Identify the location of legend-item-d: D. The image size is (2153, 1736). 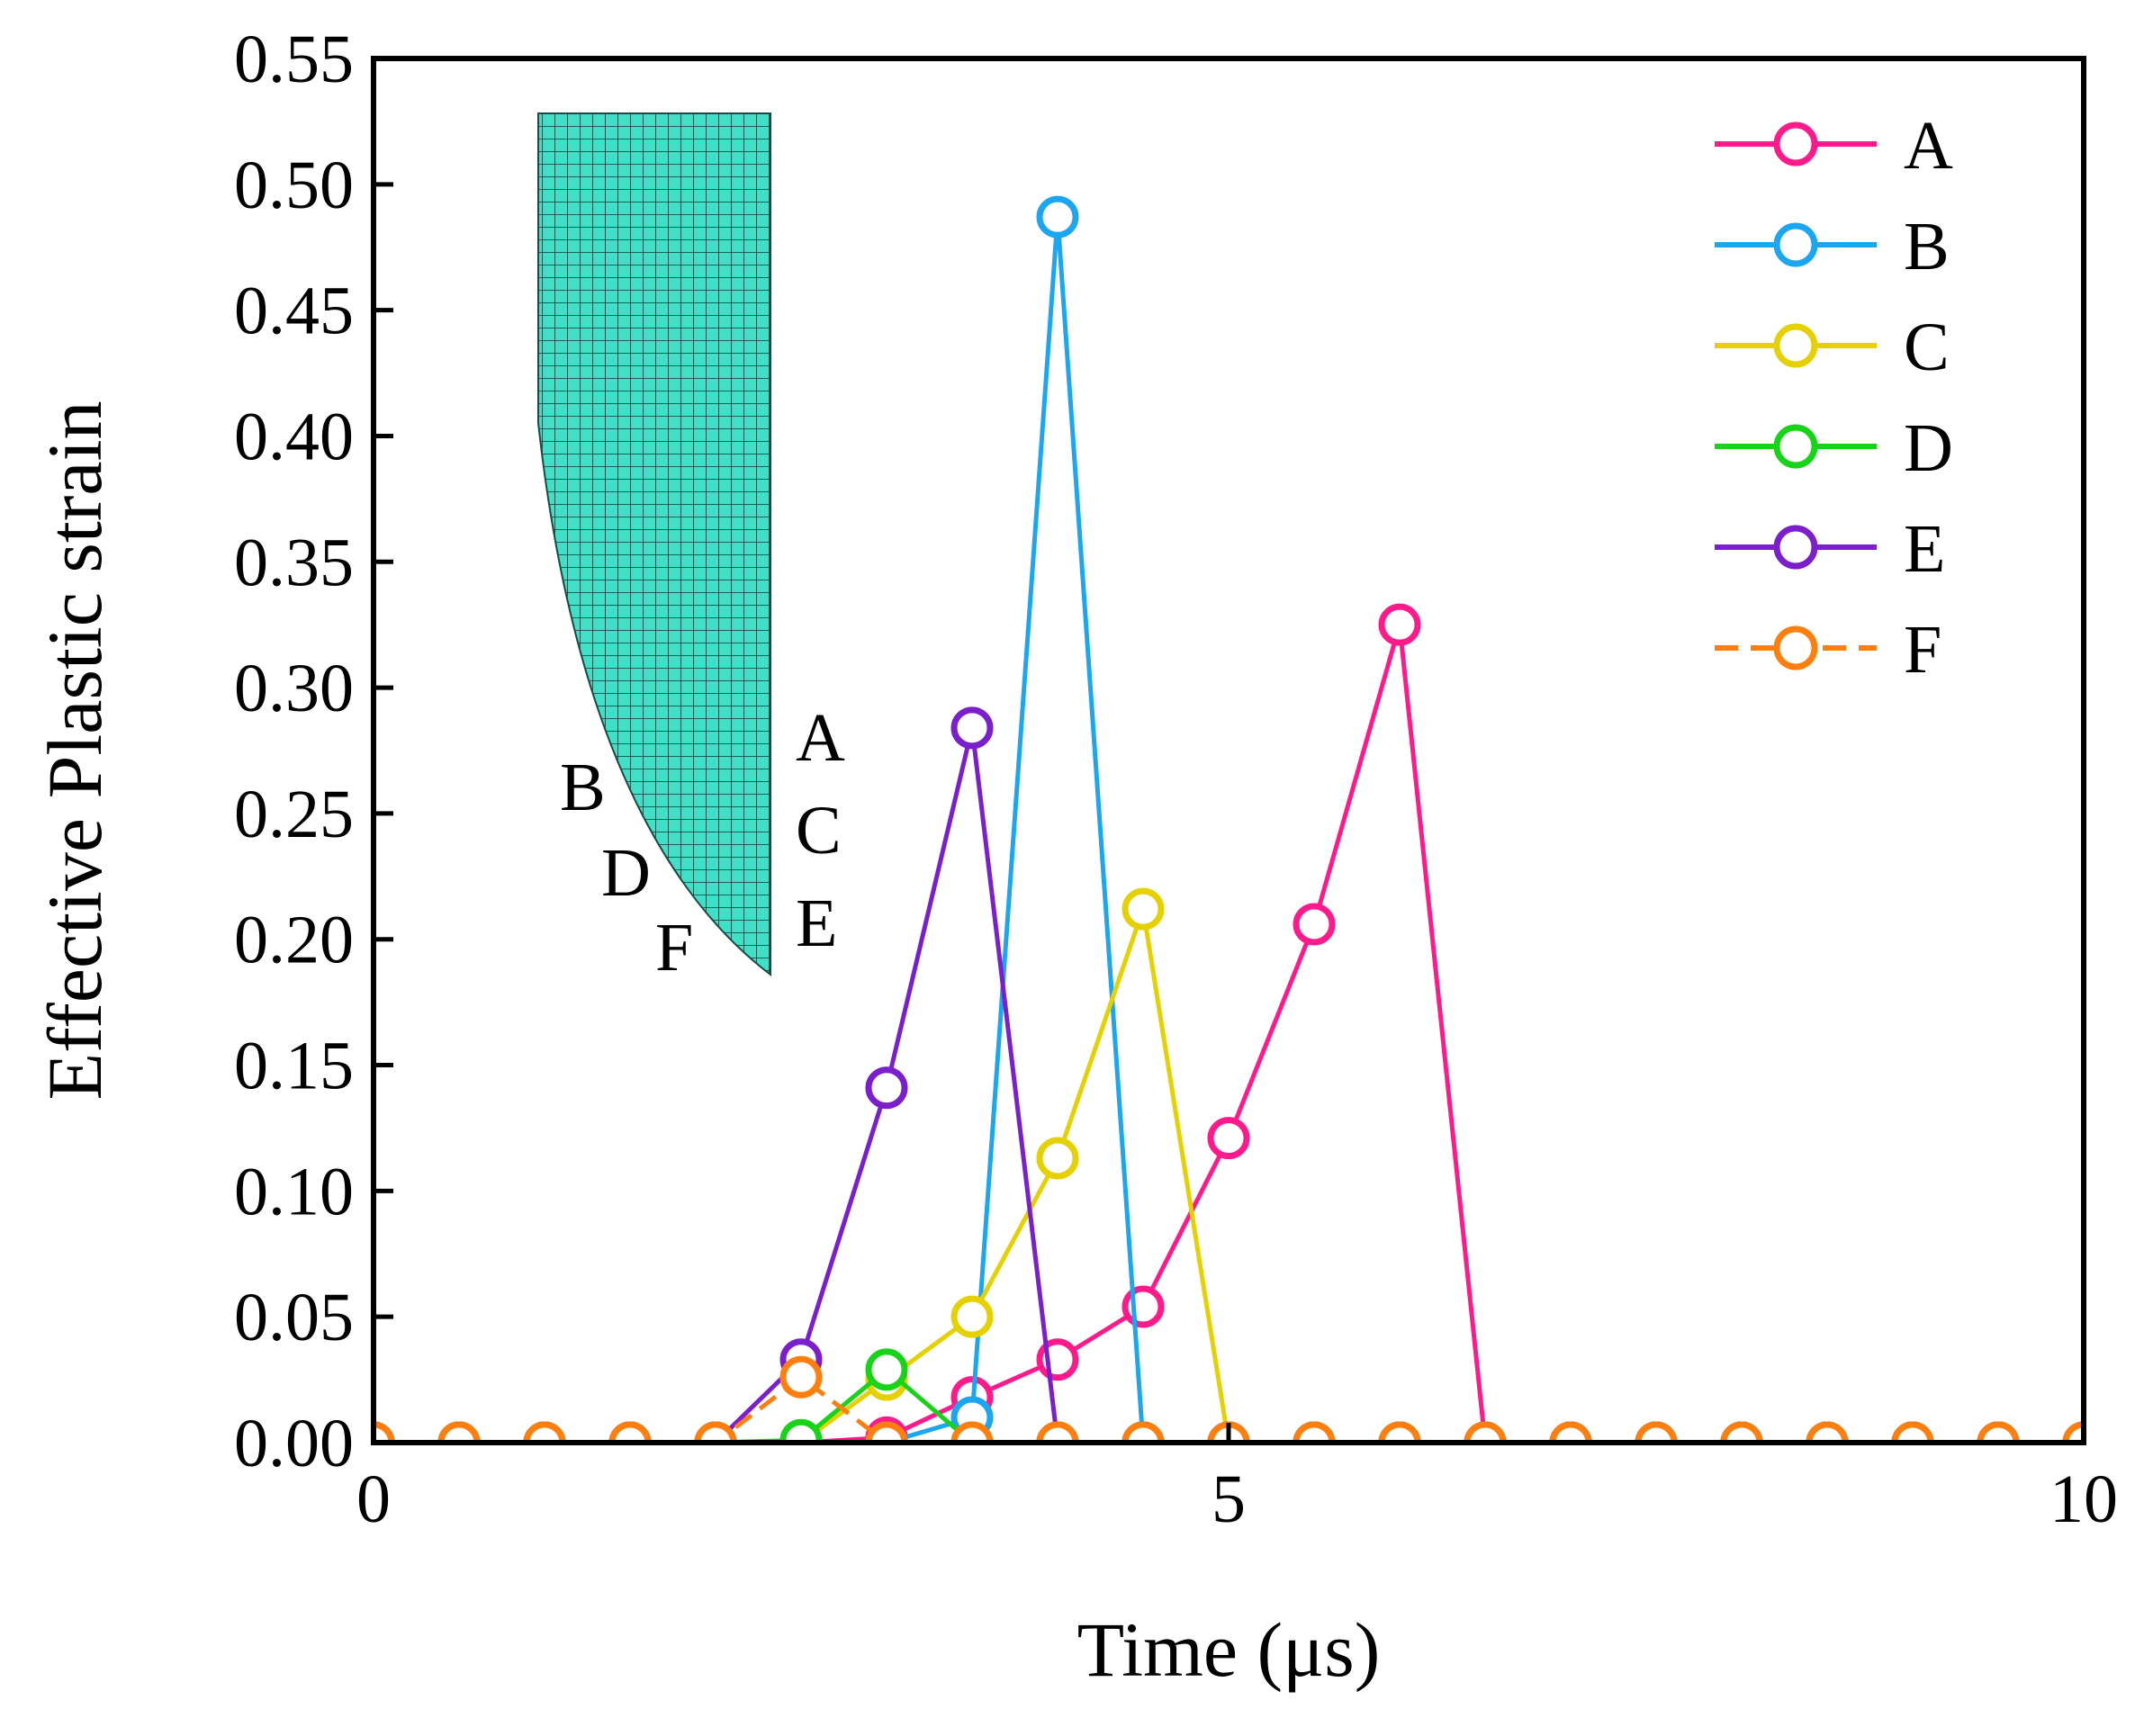
(1834, 448).